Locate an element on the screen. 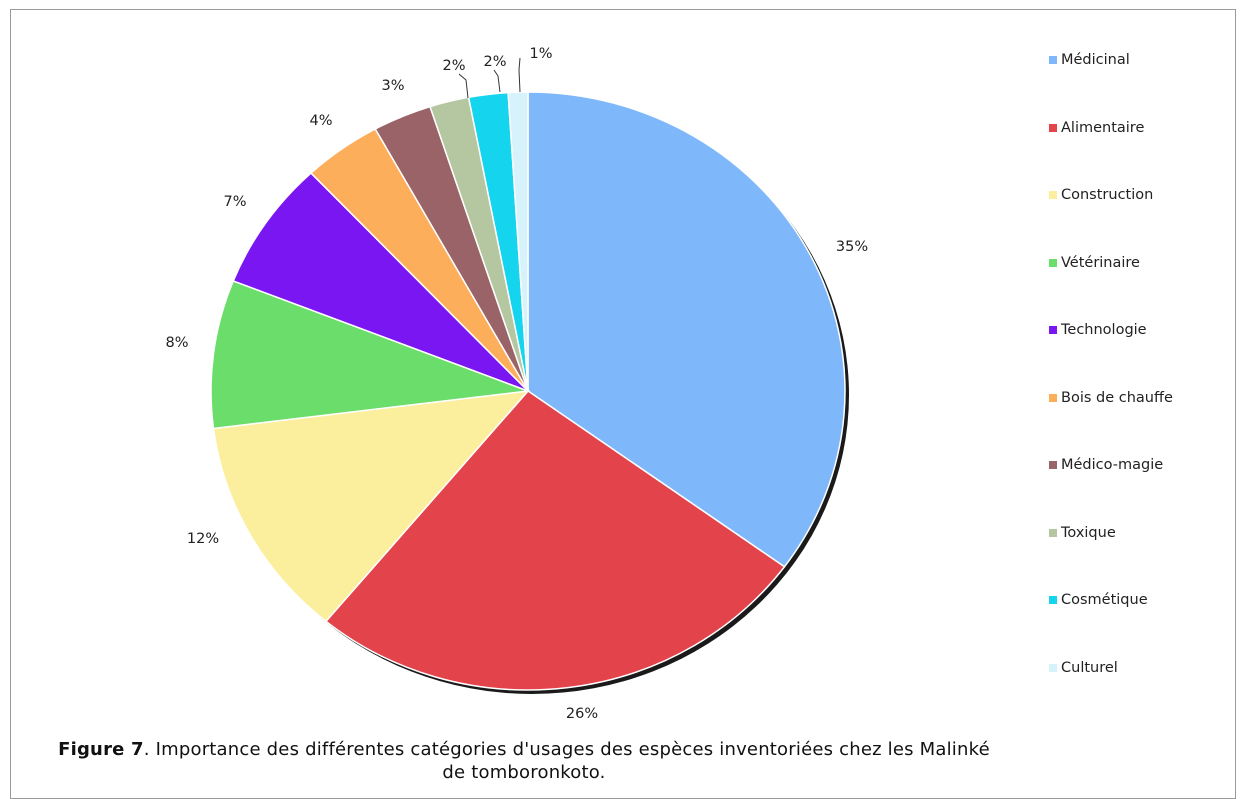 The height and width of the screenshot is (799, 1244). legend-item-cosmetique: Cosmétique is located at coordinates (1098, 600).